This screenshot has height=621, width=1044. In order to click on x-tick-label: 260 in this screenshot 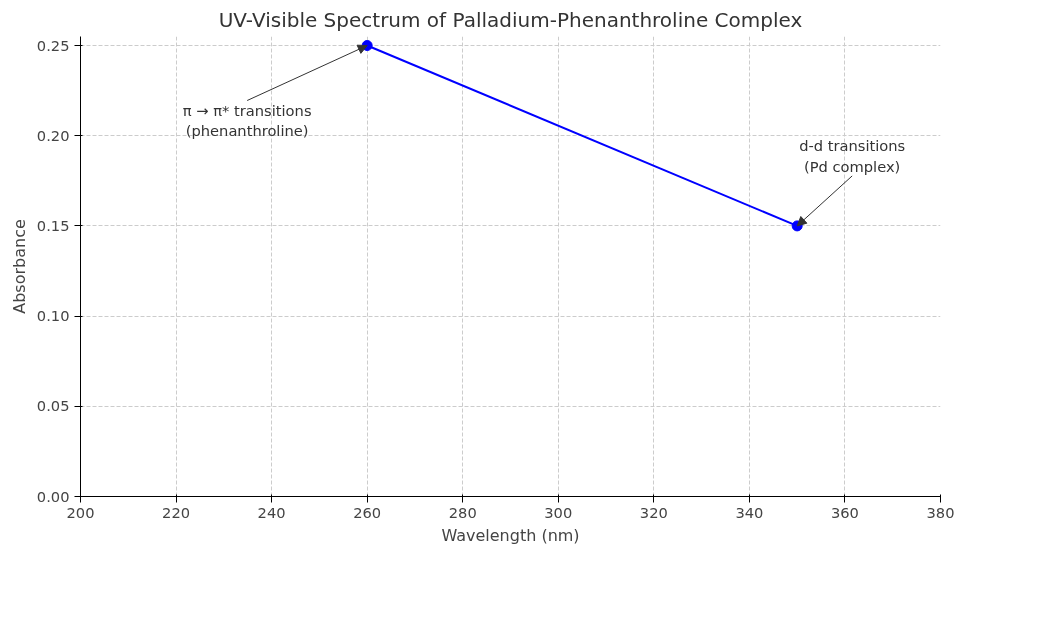, I will do `click(367, 512)`.